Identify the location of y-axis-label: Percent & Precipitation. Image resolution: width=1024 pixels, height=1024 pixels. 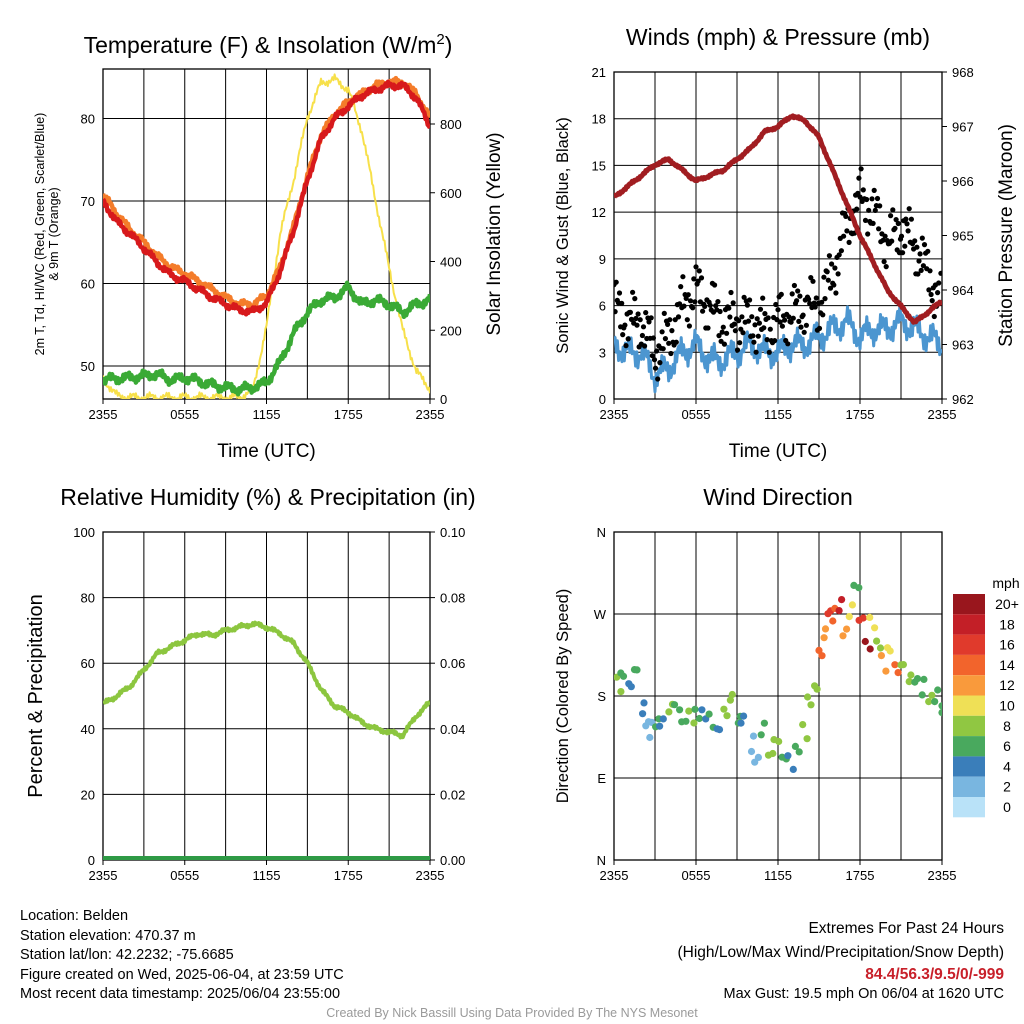
(36, 695).